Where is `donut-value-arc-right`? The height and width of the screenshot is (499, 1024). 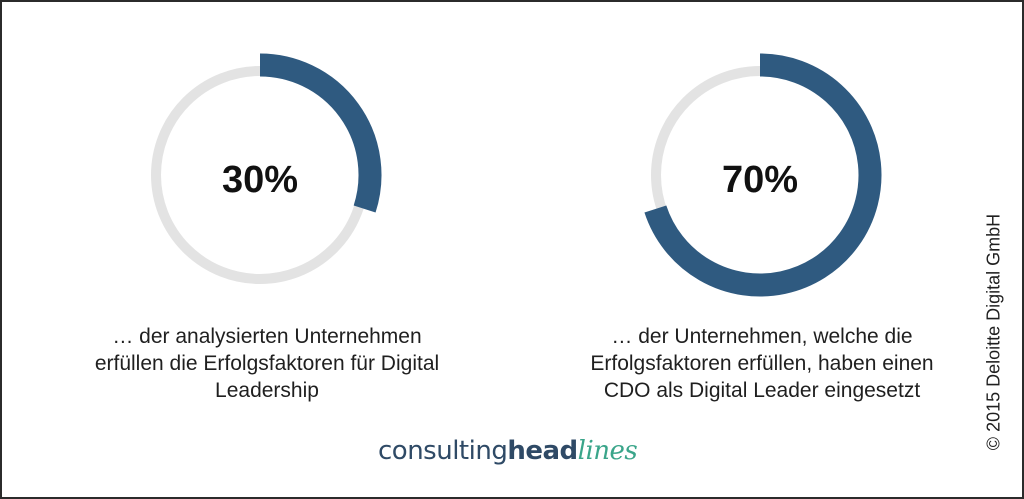
donut-value-arc-right is located at coordinates (763, 175).